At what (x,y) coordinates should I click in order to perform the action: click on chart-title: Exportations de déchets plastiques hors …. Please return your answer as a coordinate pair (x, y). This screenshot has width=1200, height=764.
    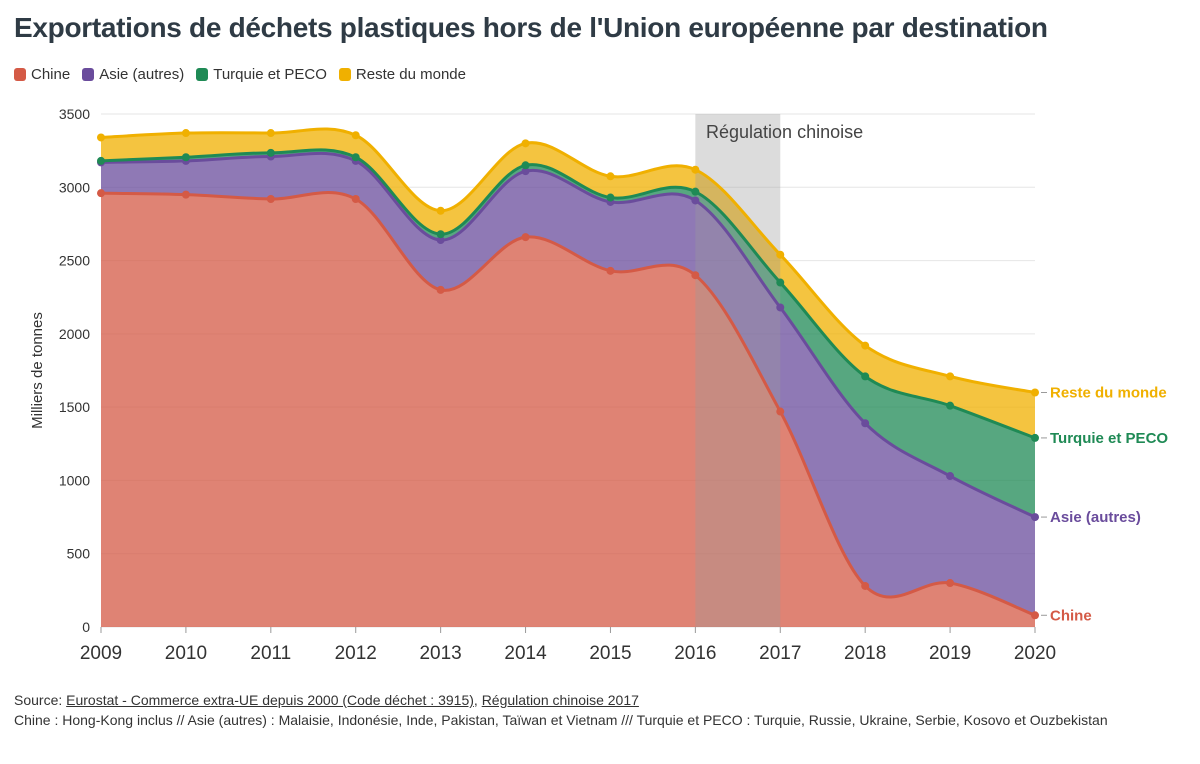
    Looking at the image, I should click on (531, 27).